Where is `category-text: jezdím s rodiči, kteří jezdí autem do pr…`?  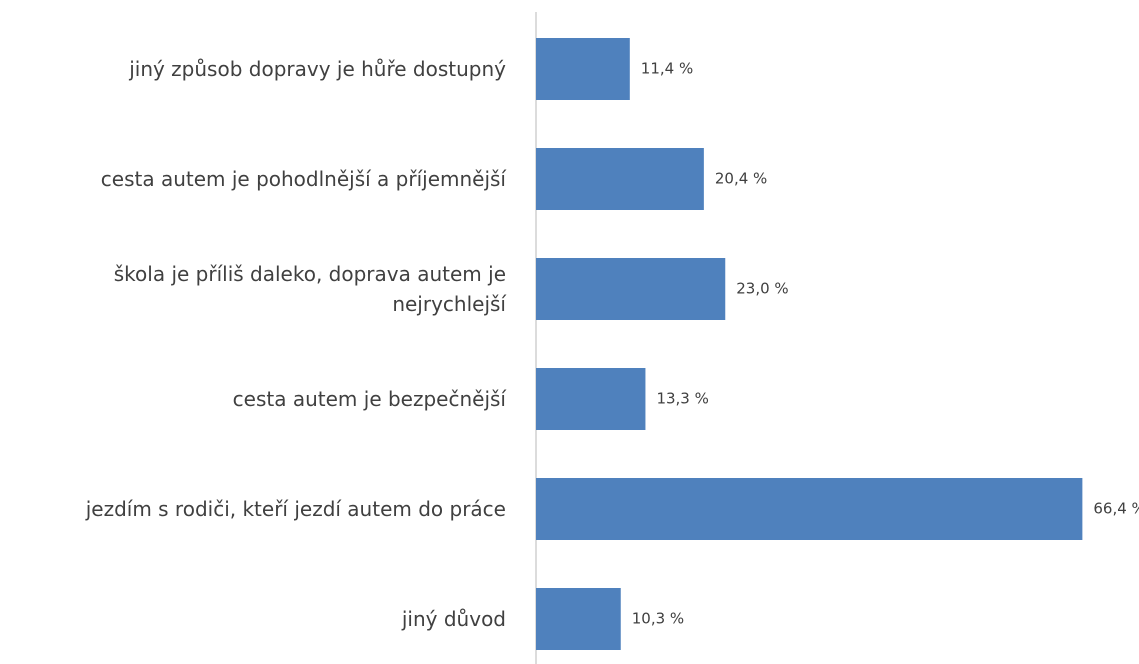
category-text: jezdím s rodiči, kteří jezdí autem do pr… is located at coordinates (295, 509).